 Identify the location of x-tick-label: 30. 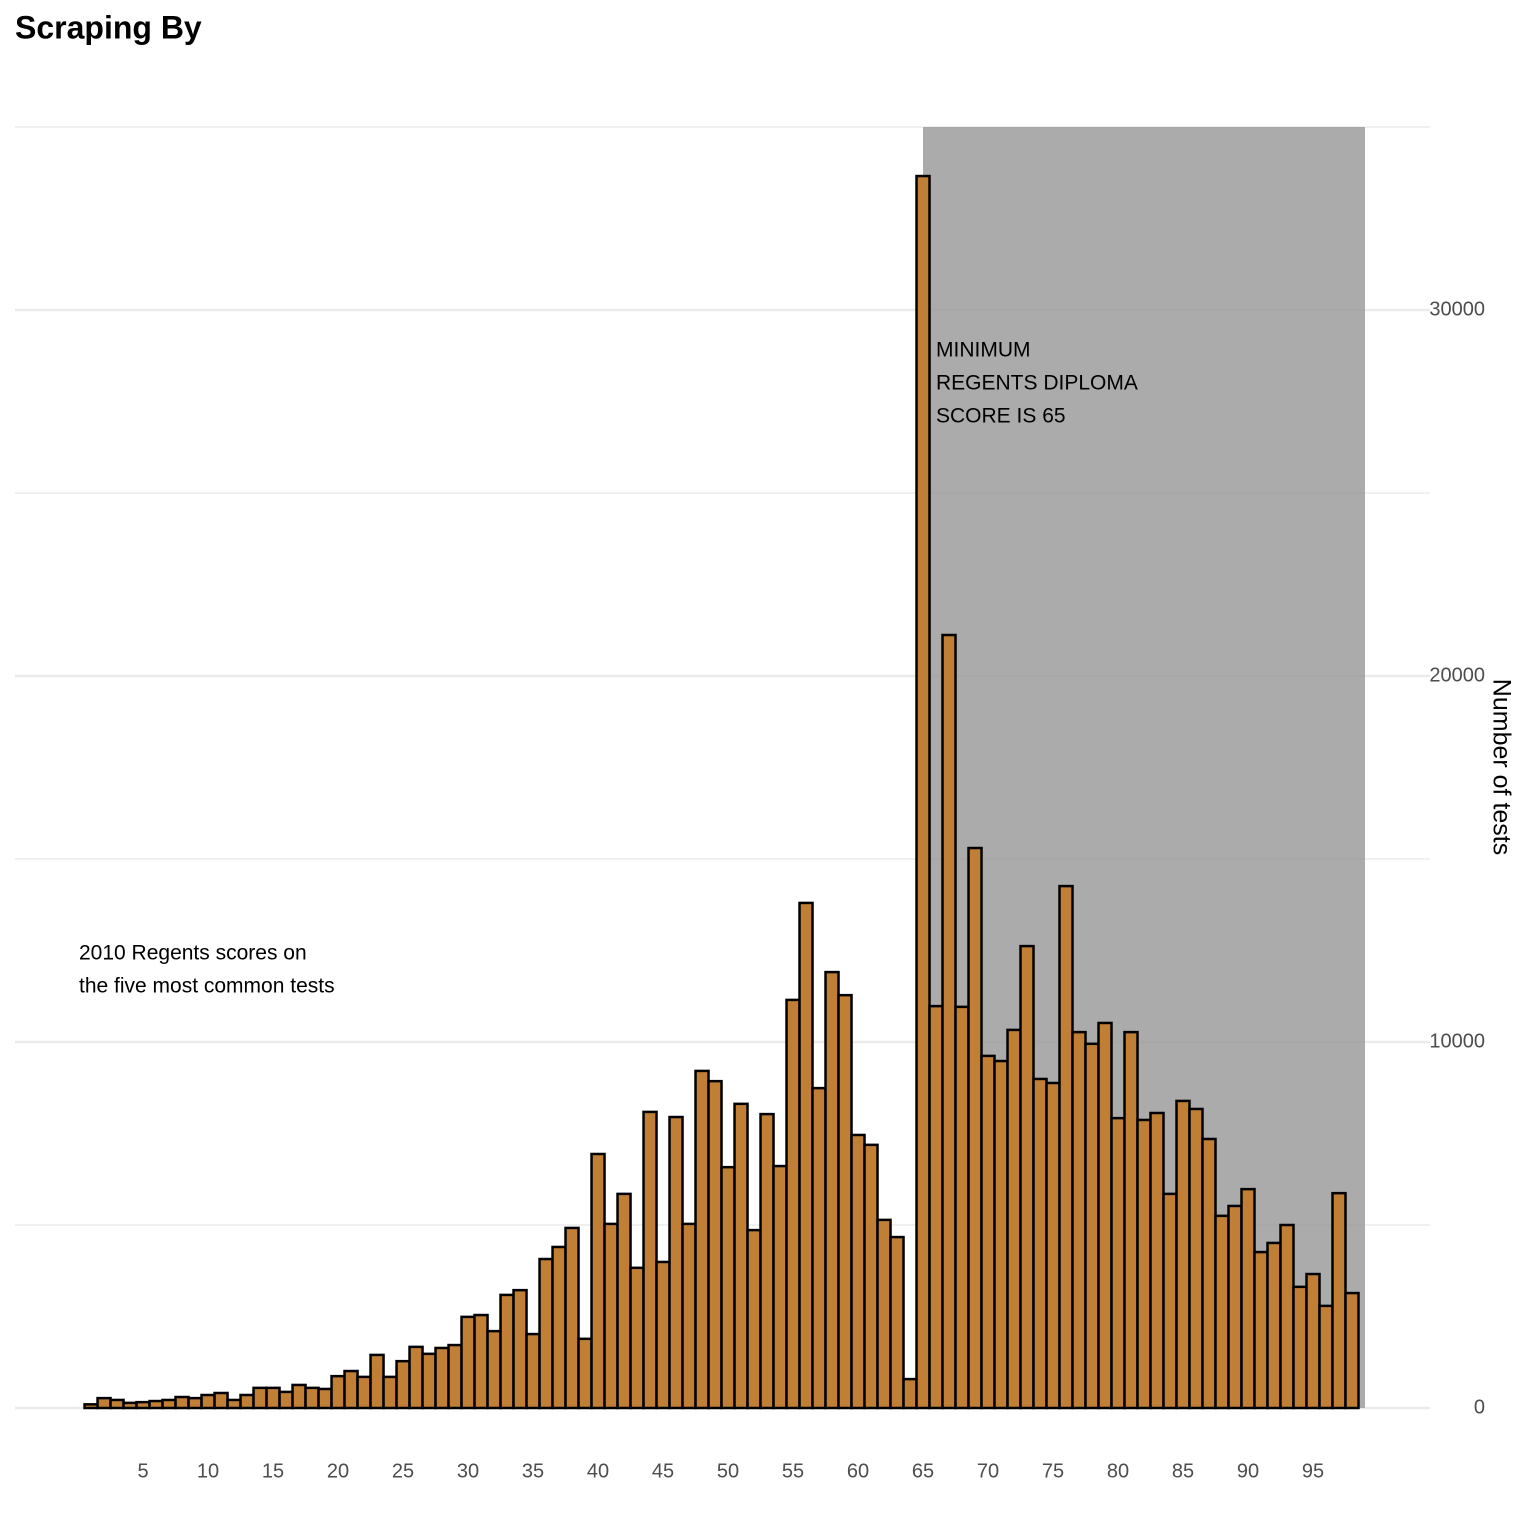
(468, 1471).